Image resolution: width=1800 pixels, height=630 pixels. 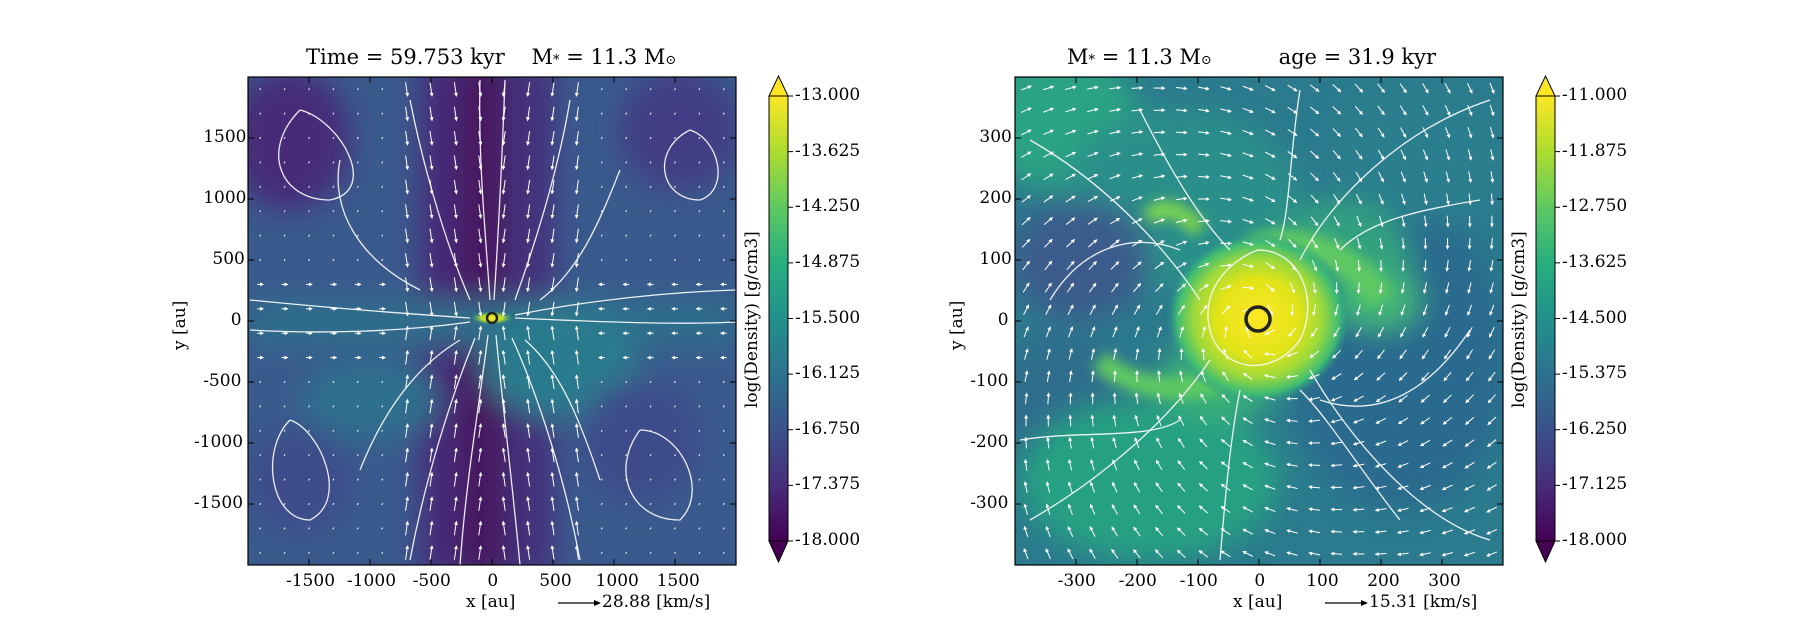 What do you see at coordinates (491, 602) in the screenshot?
I see `panel-1-x-axis-label: x [au]` at bounding box center [491, 602].